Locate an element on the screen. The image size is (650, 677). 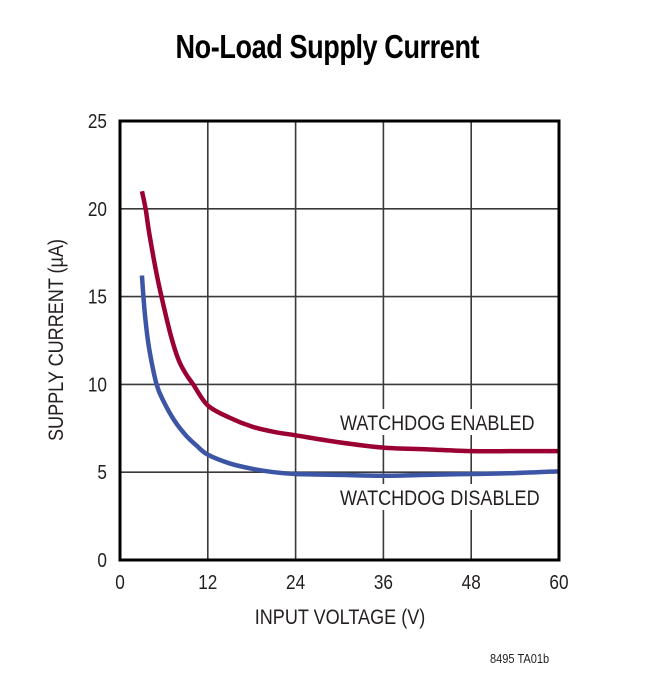
y-axis-ticks: 0 5 10 15 20 25 is located at coordinates (97, 341).